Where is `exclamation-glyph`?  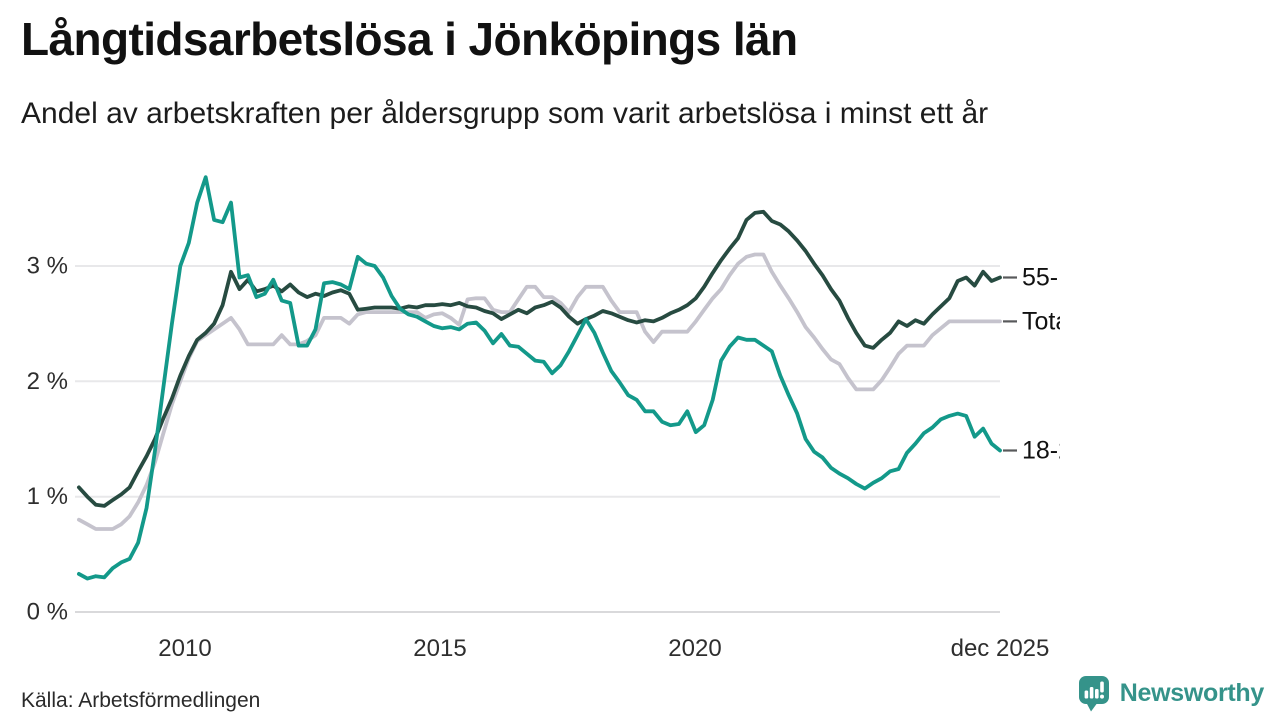
exclamation-glyph is located at coordinates (1101, 687).